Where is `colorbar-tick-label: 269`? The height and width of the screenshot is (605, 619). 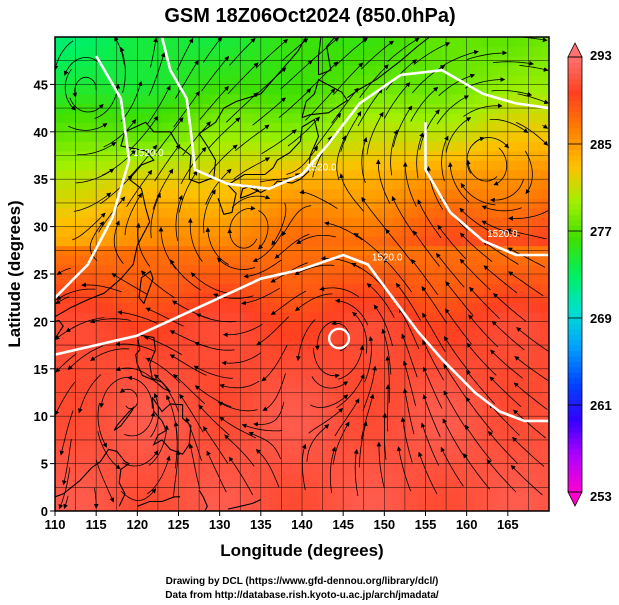 colorbar-tick-label: 269 is located at coordinates (601, 318).